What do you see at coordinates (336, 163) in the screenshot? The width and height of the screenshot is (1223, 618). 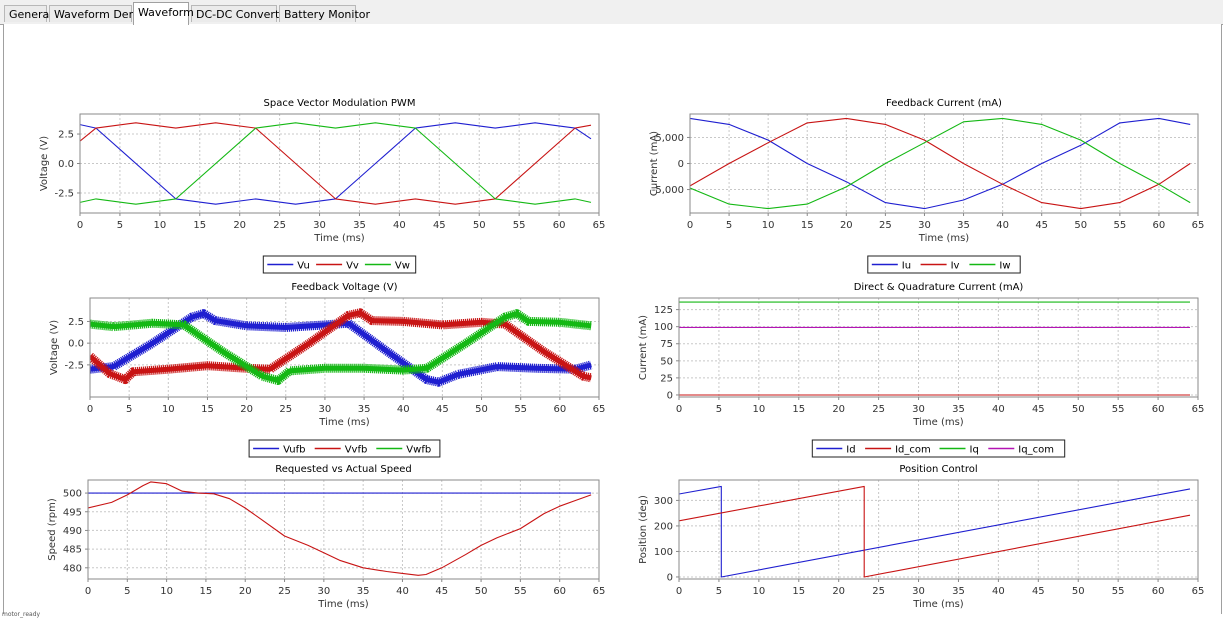 I see `series-line-Vw` at bounding box center [336, 163].